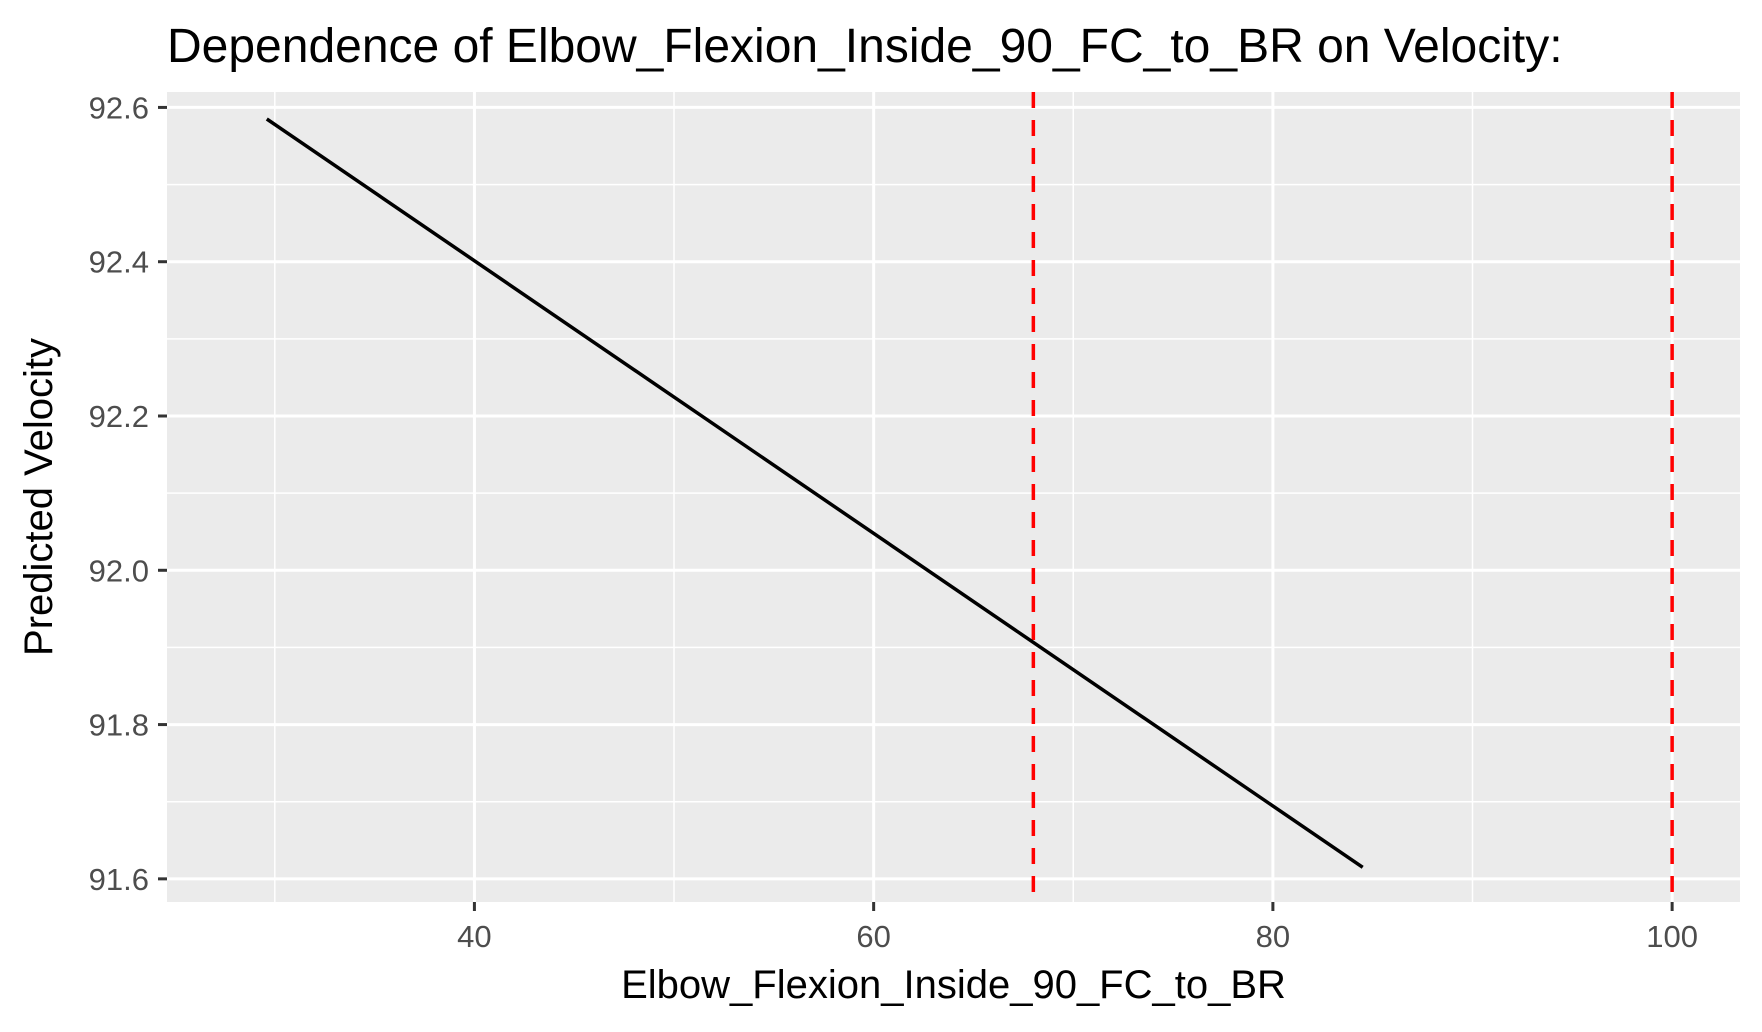  Describe the element at coordinates (873, 936) in the screenshot. I see `x-tick-label: 60` at that location.